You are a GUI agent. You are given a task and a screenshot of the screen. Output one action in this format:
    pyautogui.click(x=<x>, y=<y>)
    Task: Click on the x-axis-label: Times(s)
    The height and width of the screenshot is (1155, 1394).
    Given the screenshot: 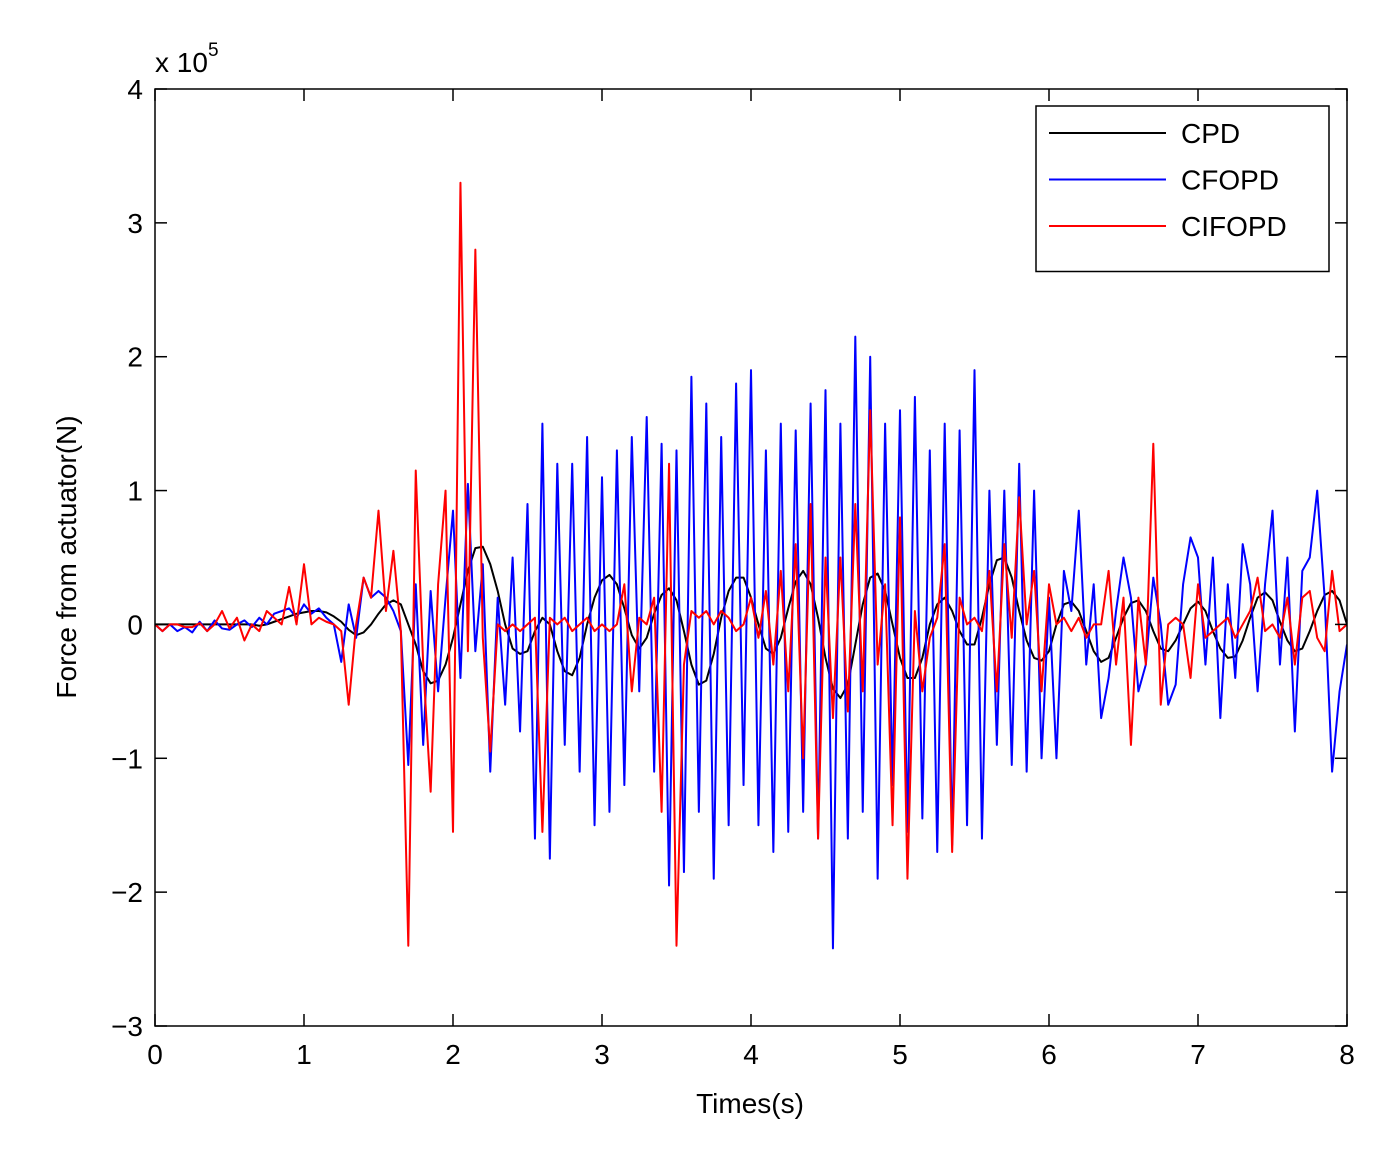 What is the action you would take?
    pyautogui.click(x=750, y=1103)
    